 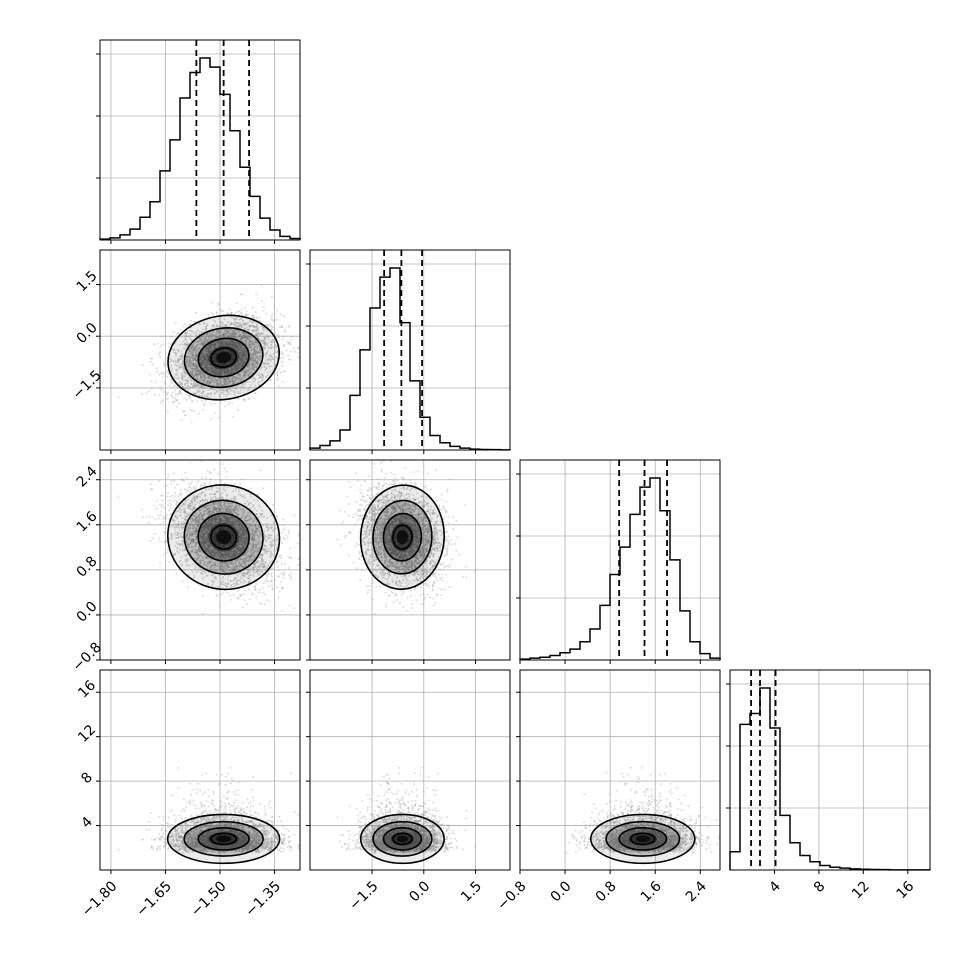 I want to click on y-tick-label: 0.0, so click(x=87, y=333).